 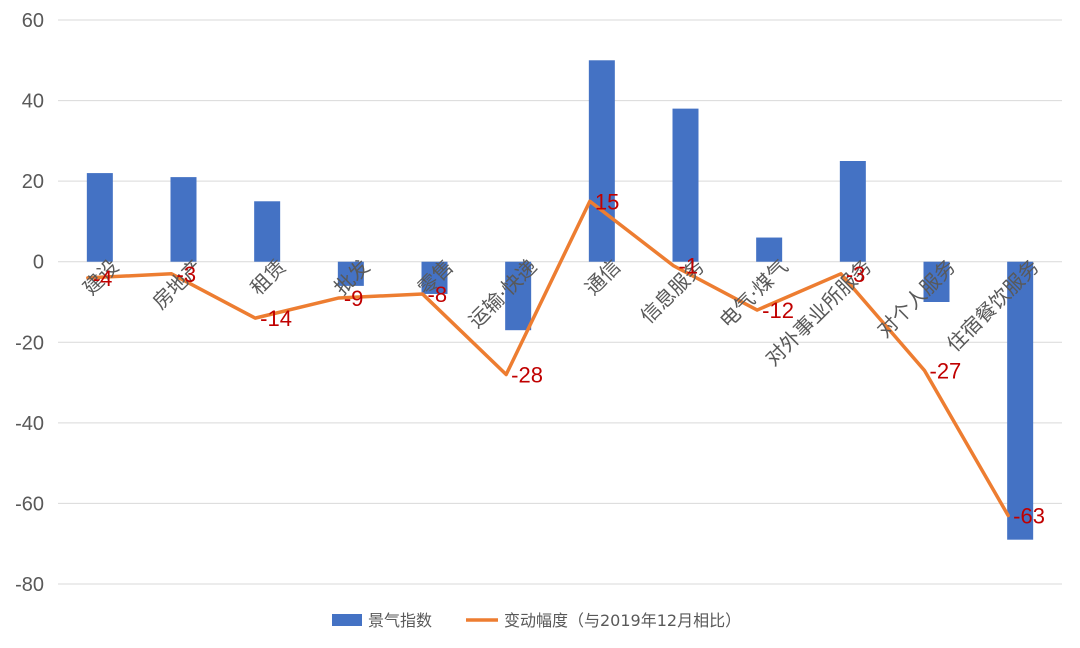 I want to click on data-label: -4, so click(x=103, y=278).